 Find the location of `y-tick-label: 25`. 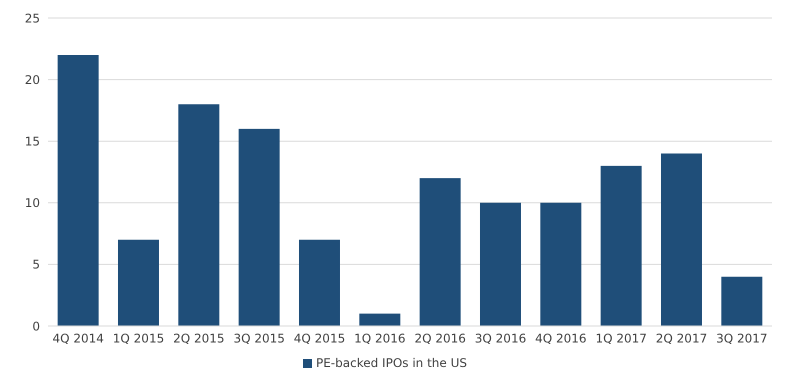

y-tick-label: 25 is located at coordinates (32, 18).